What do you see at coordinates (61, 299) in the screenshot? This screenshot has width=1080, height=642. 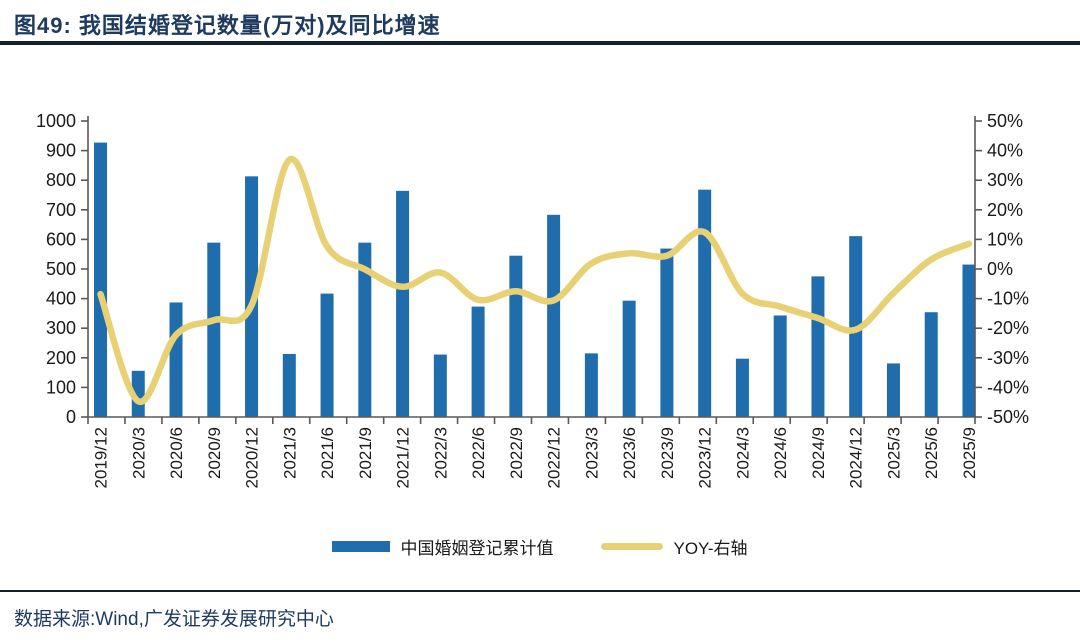 I see `y-left-tick-label: 400` at bounding box center [61, 299].